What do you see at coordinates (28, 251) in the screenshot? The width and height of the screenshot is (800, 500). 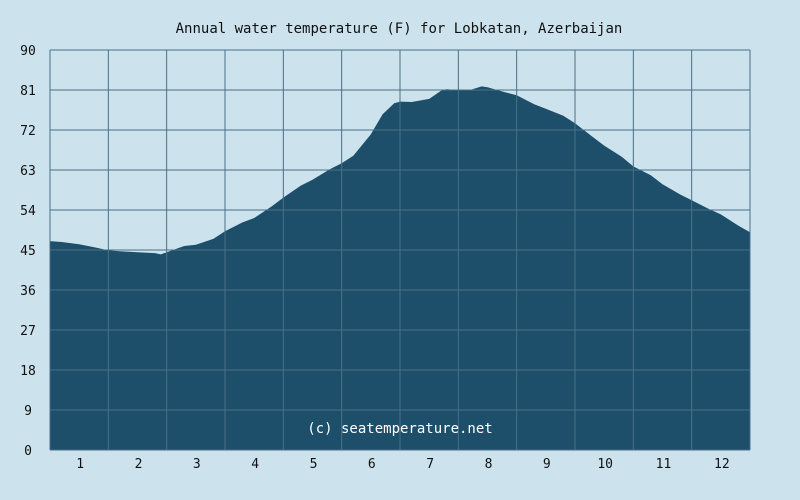 I see `y-tick-label: 45` at bounding box center [28, 251].